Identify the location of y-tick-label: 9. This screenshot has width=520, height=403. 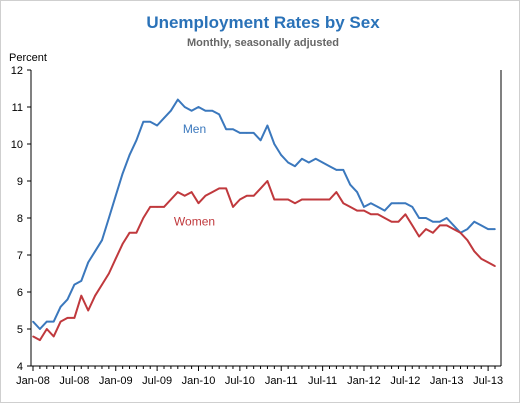
(20, 182).